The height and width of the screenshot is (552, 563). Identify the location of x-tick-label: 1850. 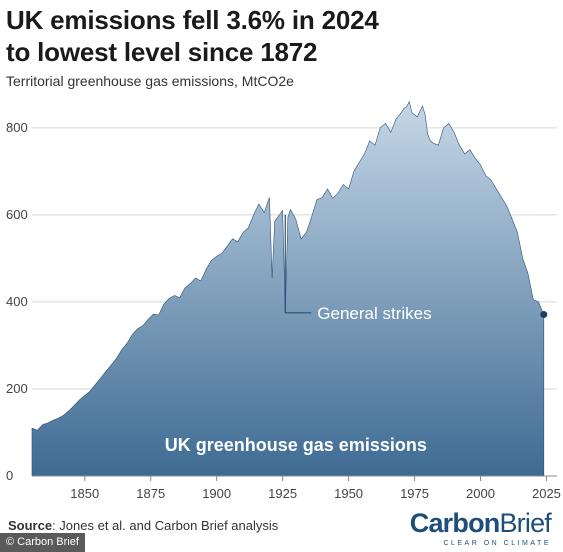
(84, 493).